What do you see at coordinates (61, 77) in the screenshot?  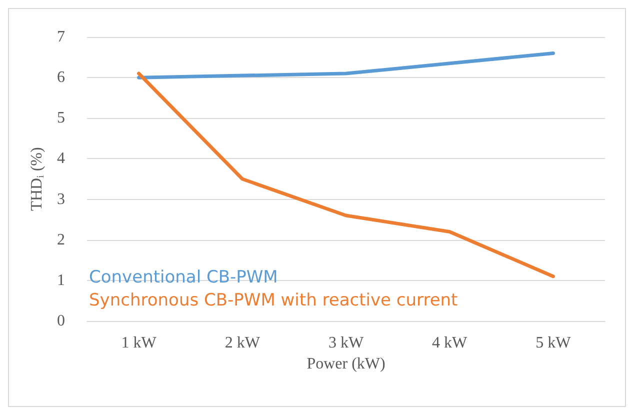 I see `y-tick-label: 6` at bounding box center [61, 77].